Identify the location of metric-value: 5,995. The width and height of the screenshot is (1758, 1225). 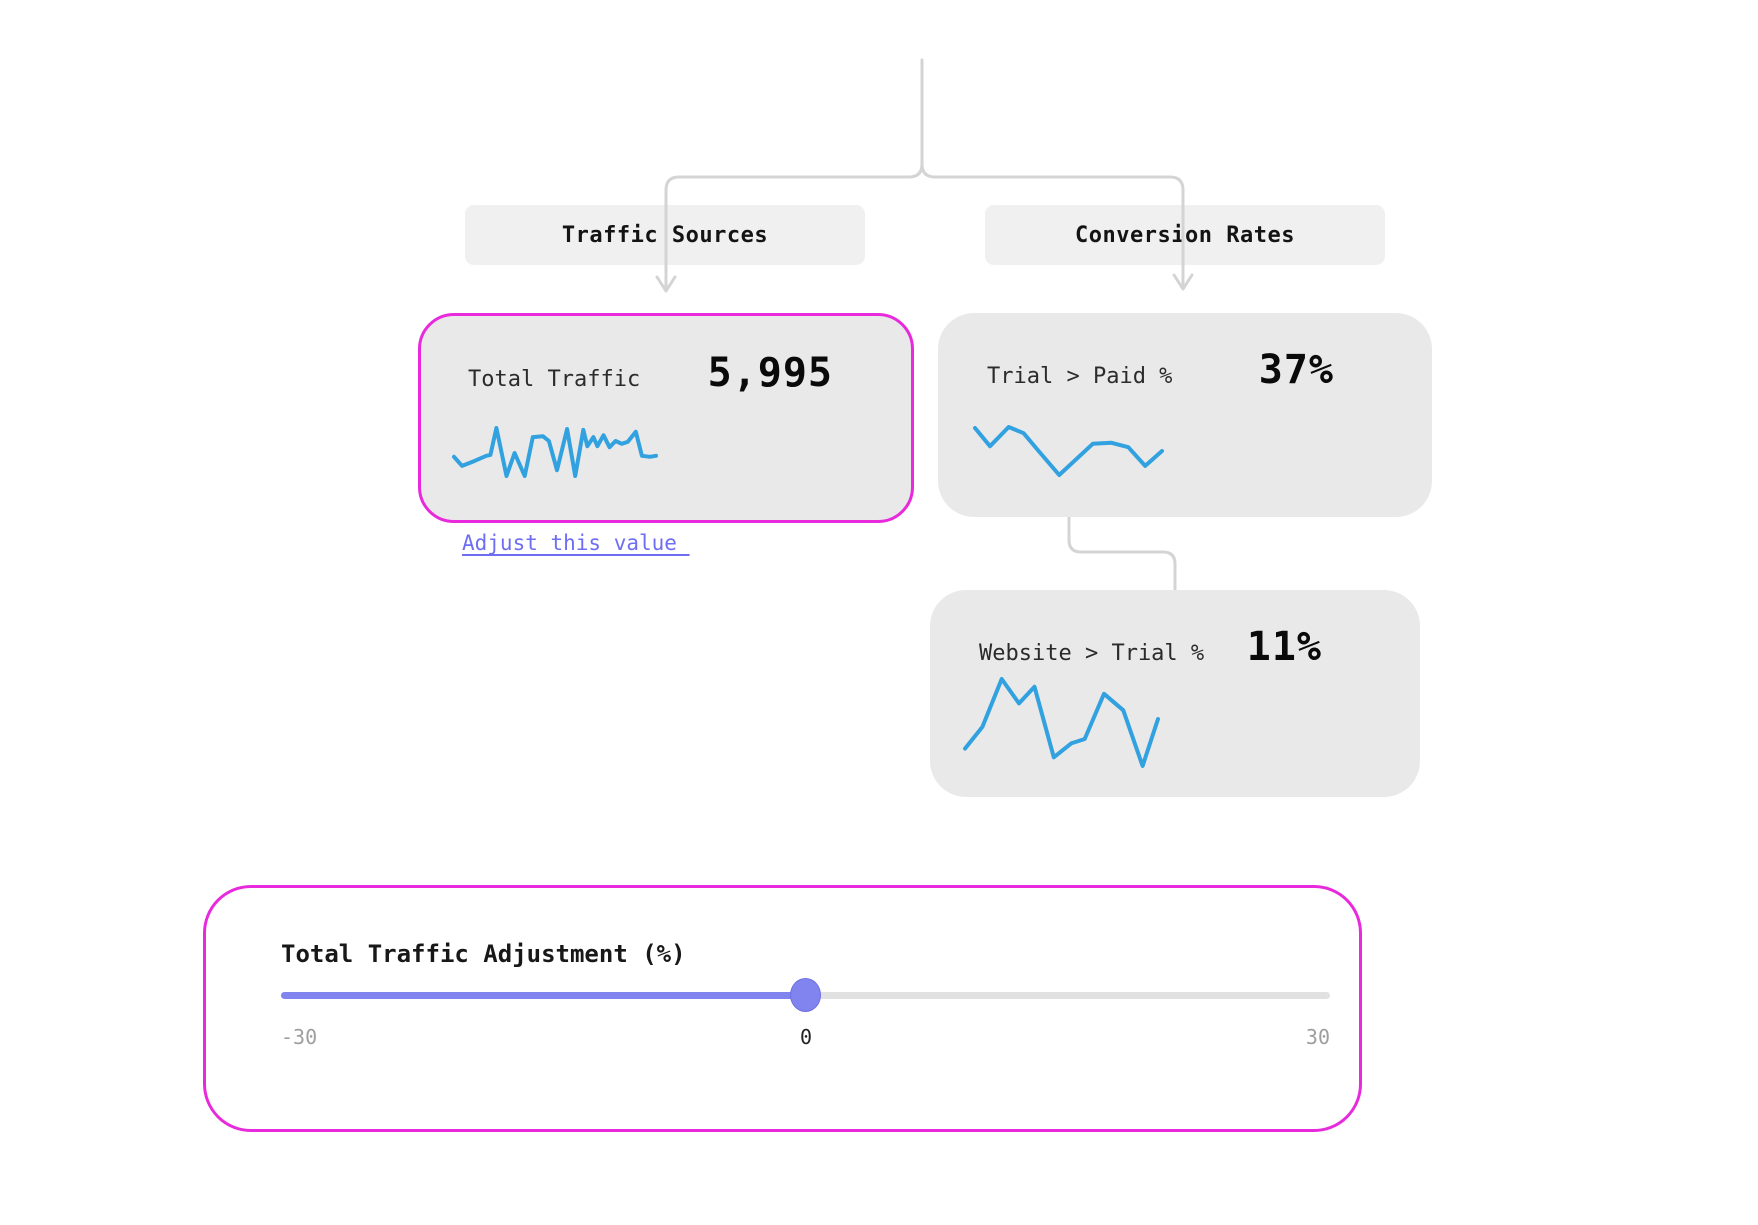
(770, 373).